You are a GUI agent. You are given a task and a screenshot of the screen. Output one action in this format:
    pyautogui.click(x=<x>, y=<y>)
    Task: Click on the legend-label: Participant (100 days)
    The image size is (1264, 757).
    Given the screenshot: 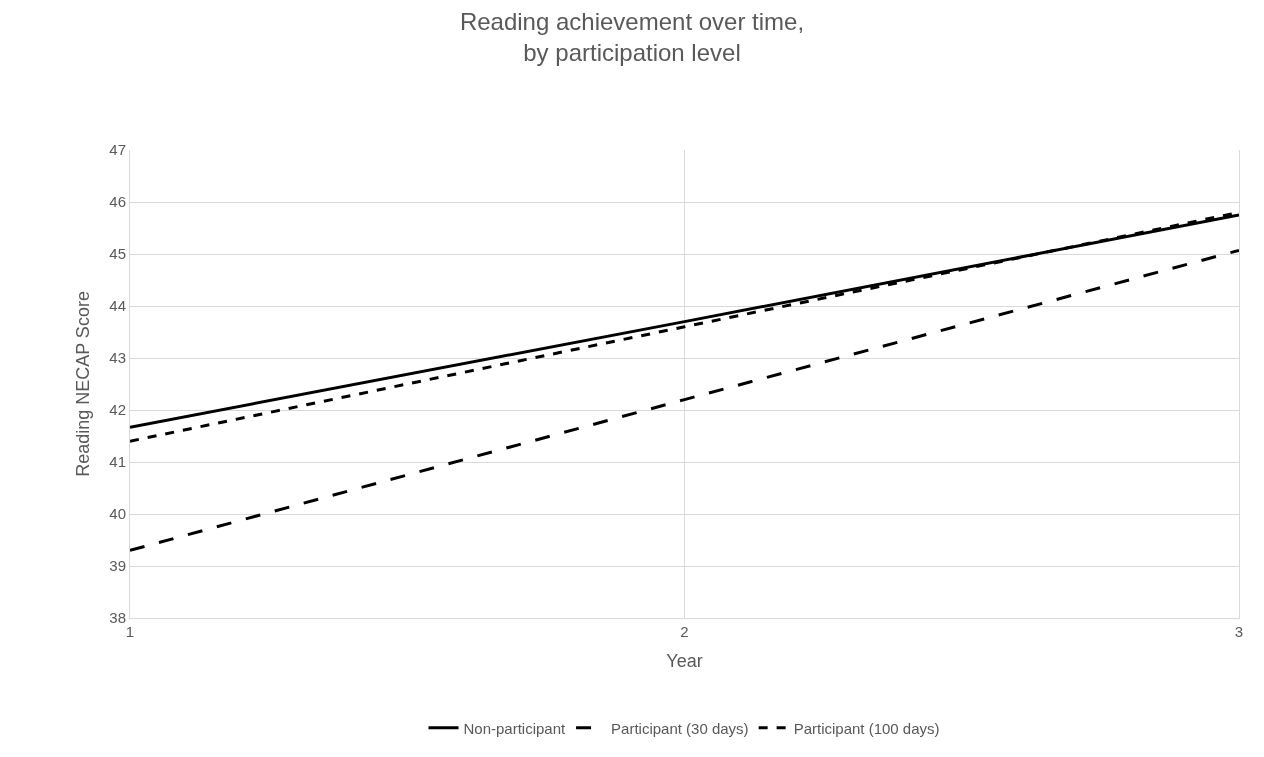 What is the action you would take?
    pyautogui.click(x=866, y=728)
    